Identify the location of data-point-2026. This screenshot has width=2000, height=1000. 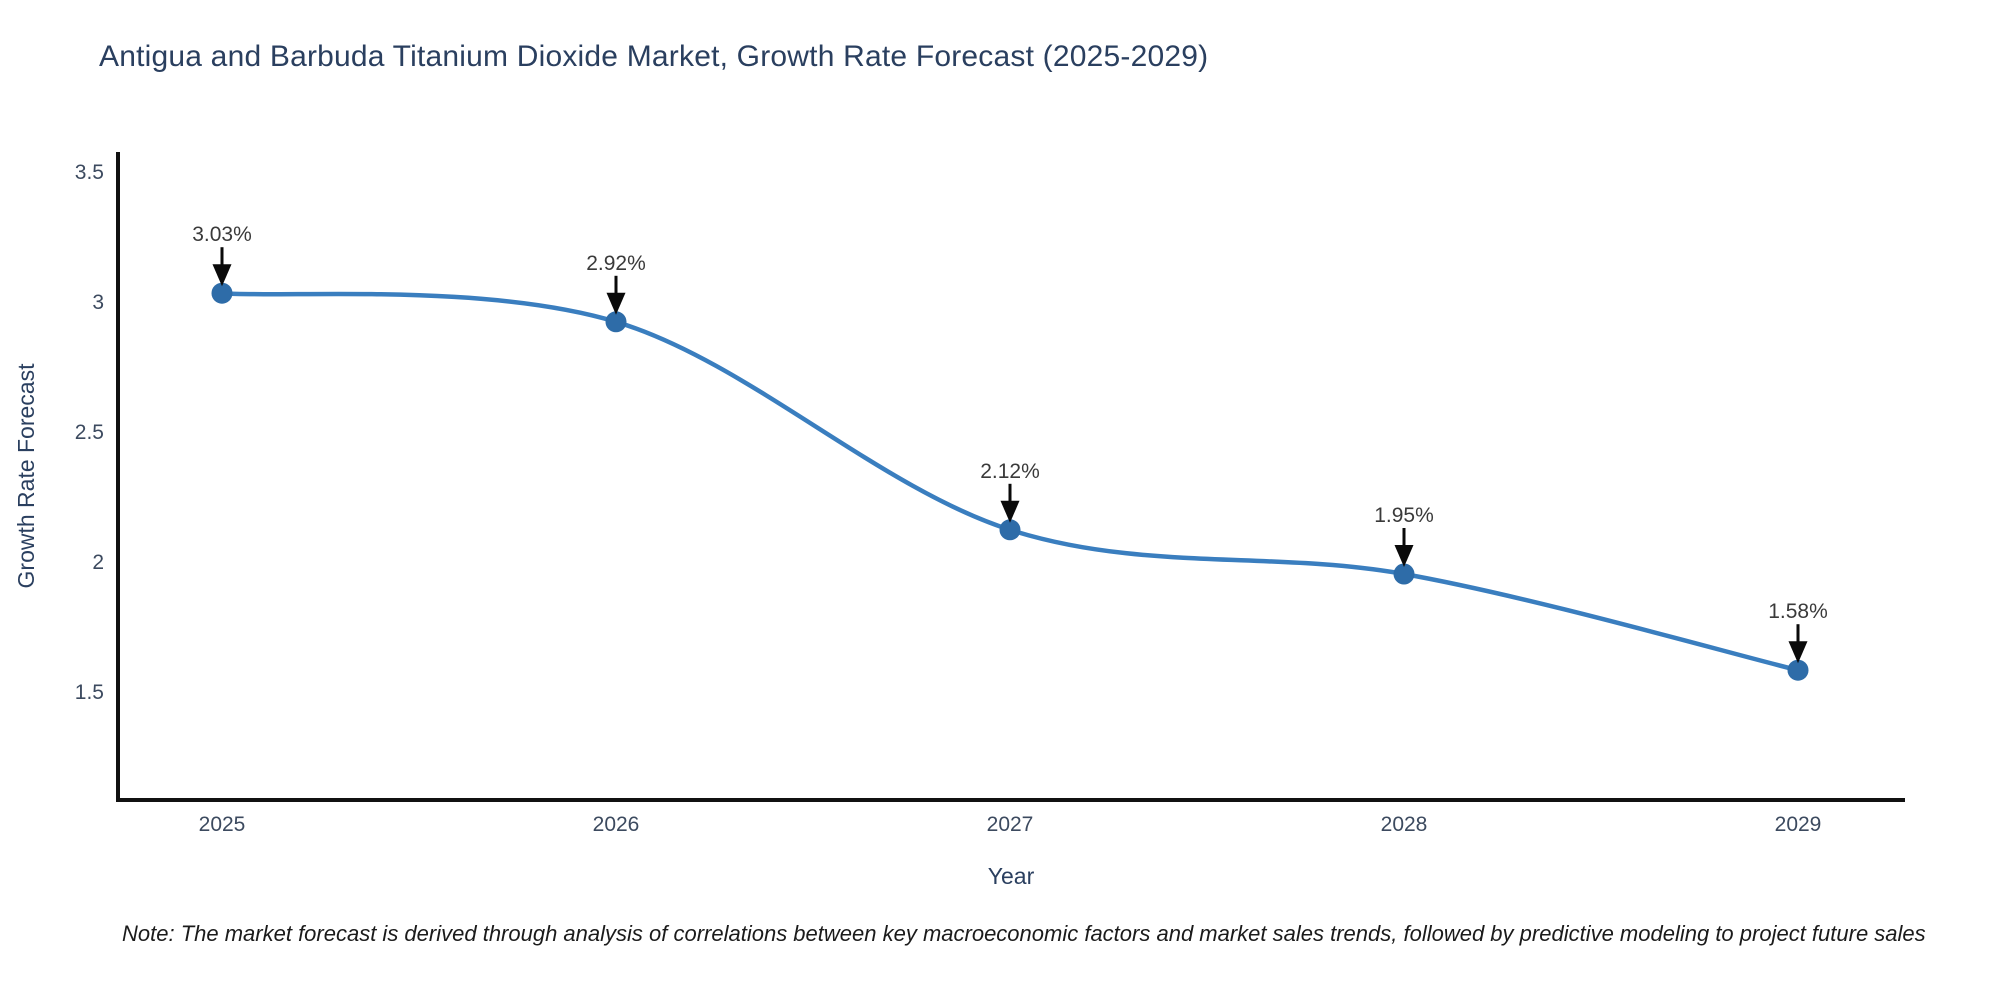
(616, 322).